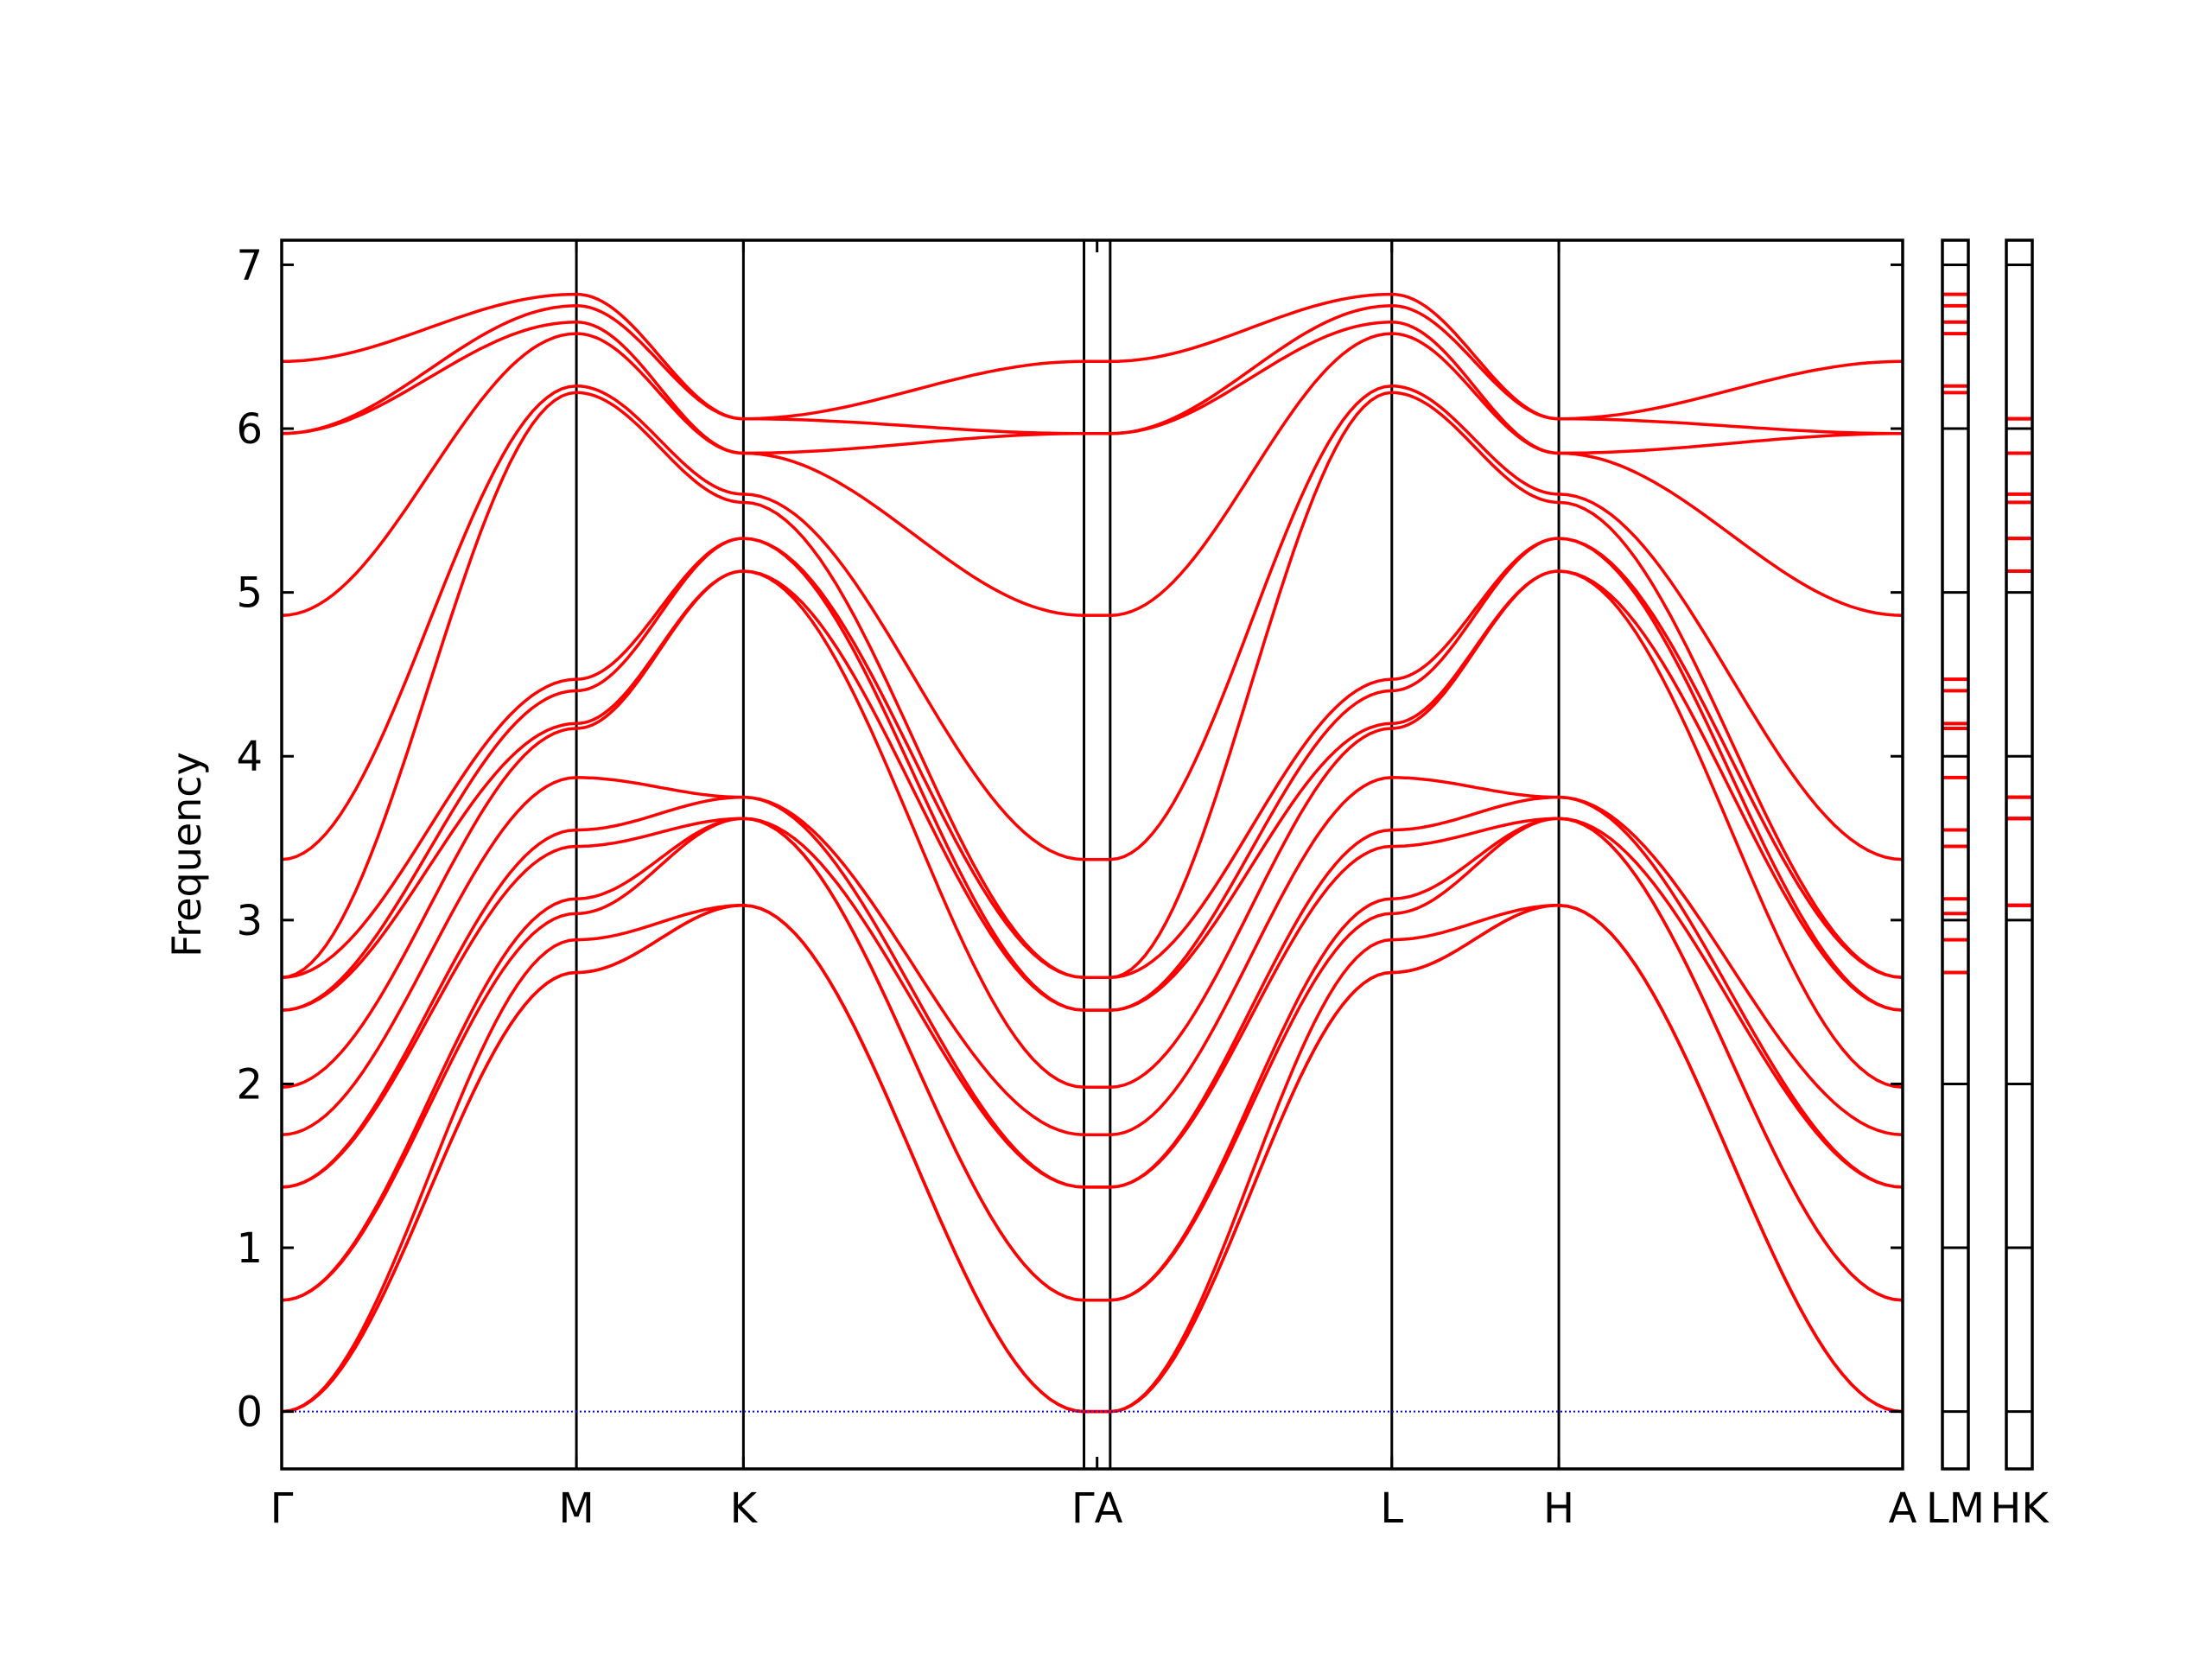 The width and height of the screenshot is (2212, 1659). I want to click on x-tick-label: ΓA, so click(1097, 1508).